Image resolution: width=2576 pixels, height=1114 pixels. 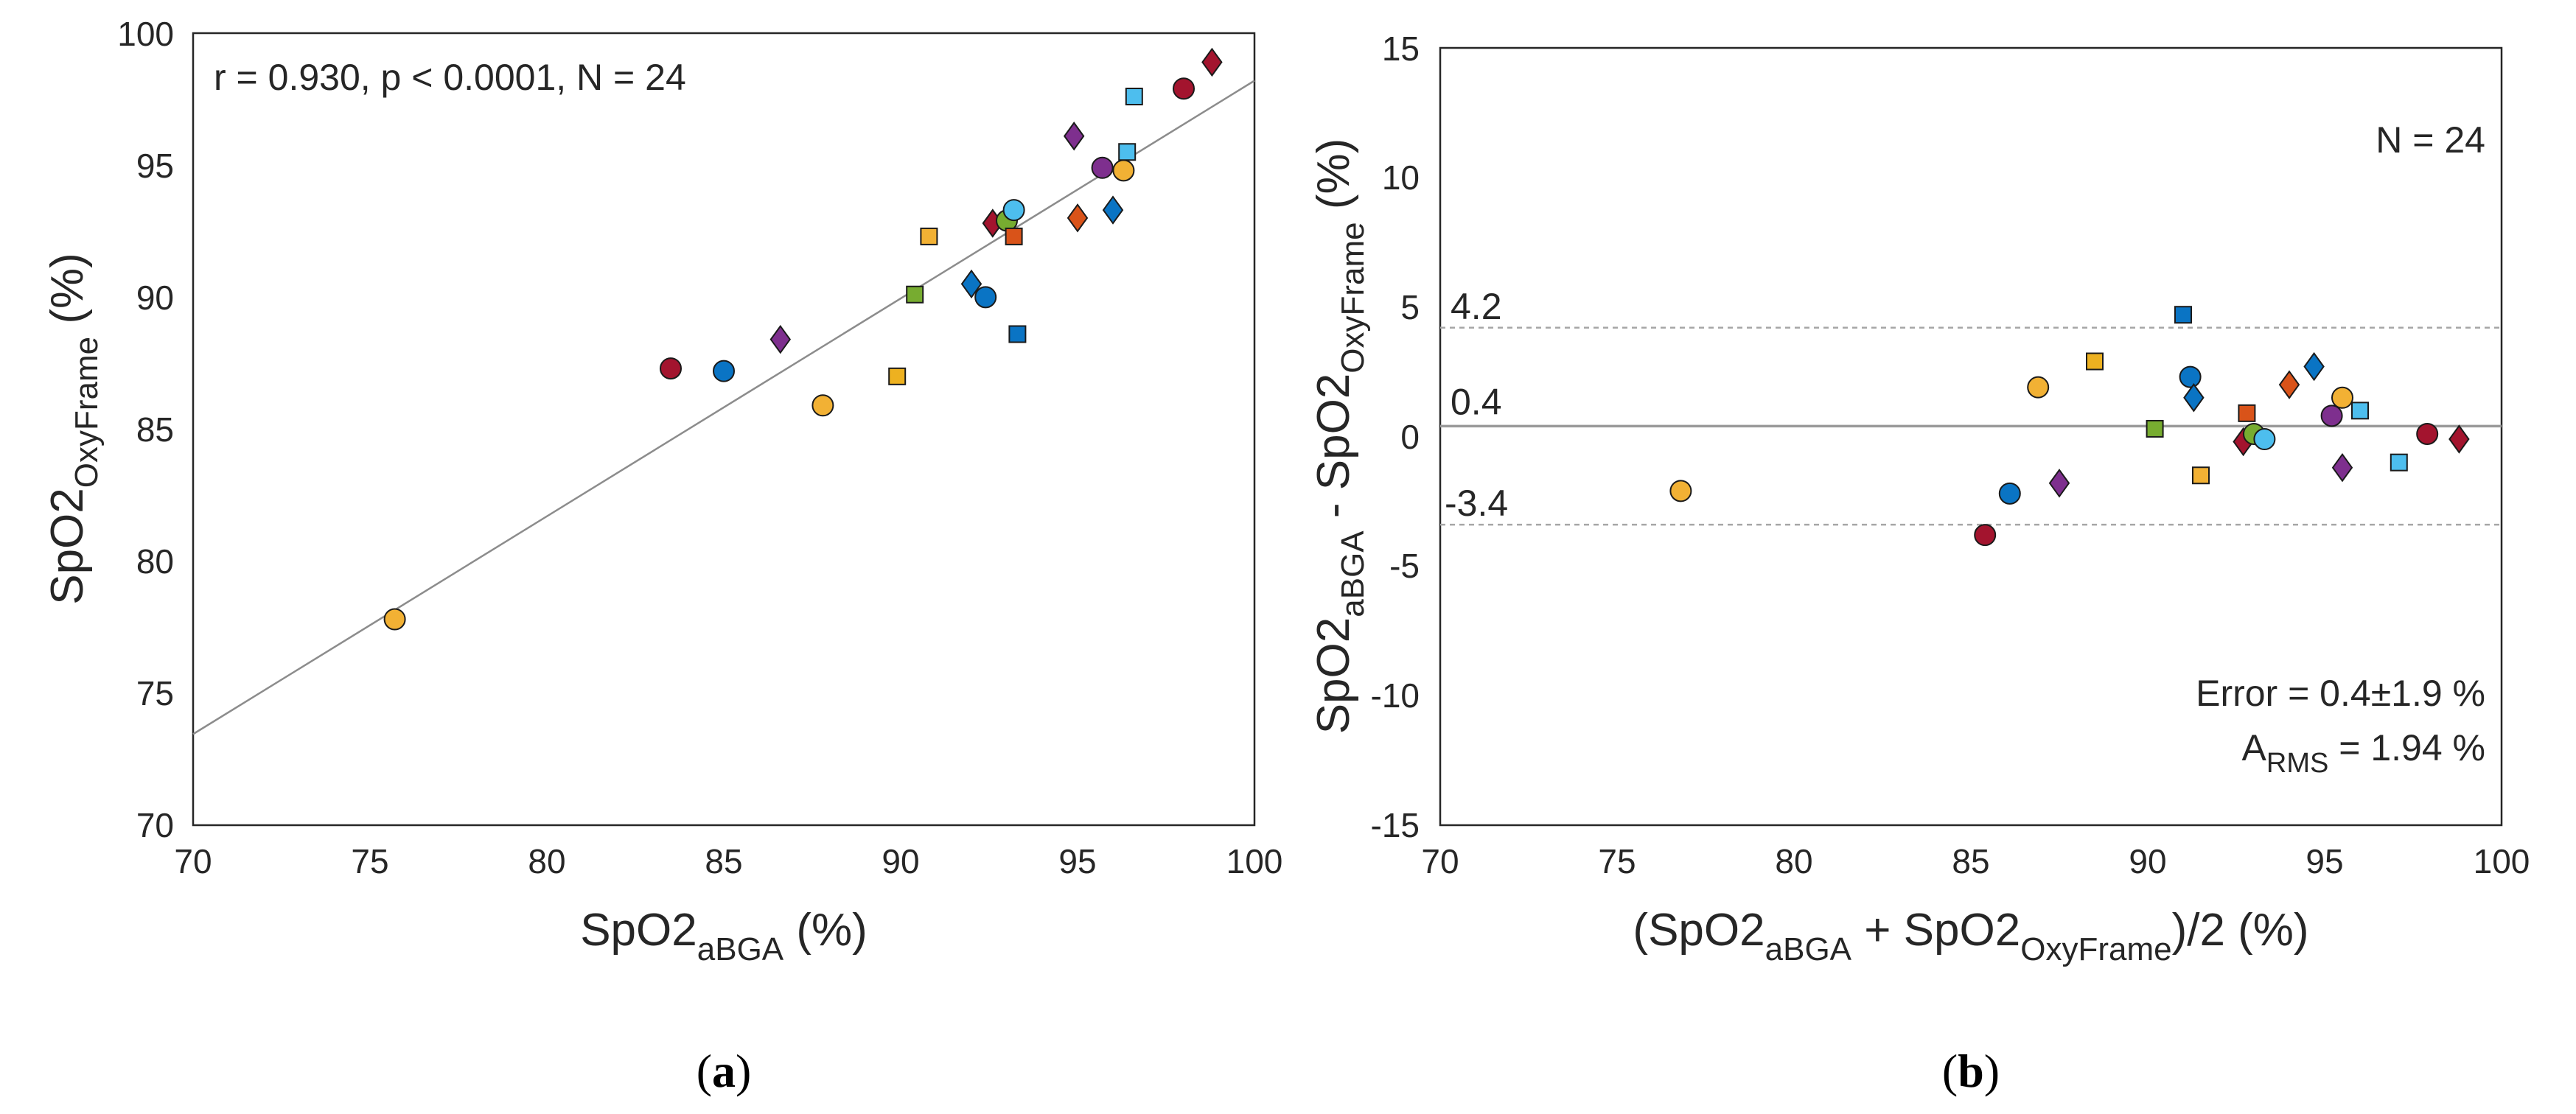 I want to click on panel-b-arms-tail: = 1.94 %, so click(x=2406, y=747).